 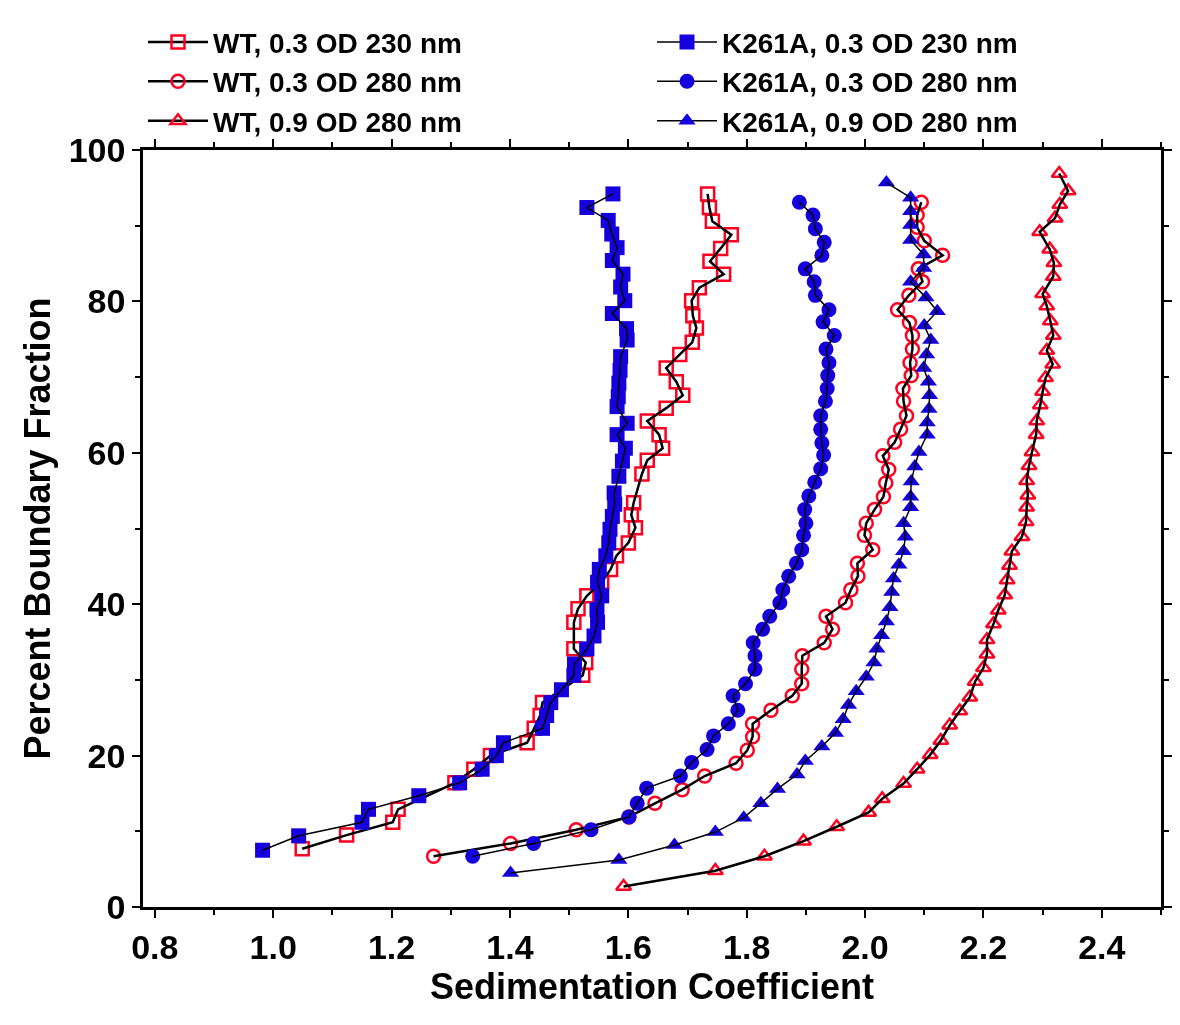 What do you see at coordinates (106, 452) in the screenshot?
I see `y-tick-label: 60` at bounding box center [106, 452].